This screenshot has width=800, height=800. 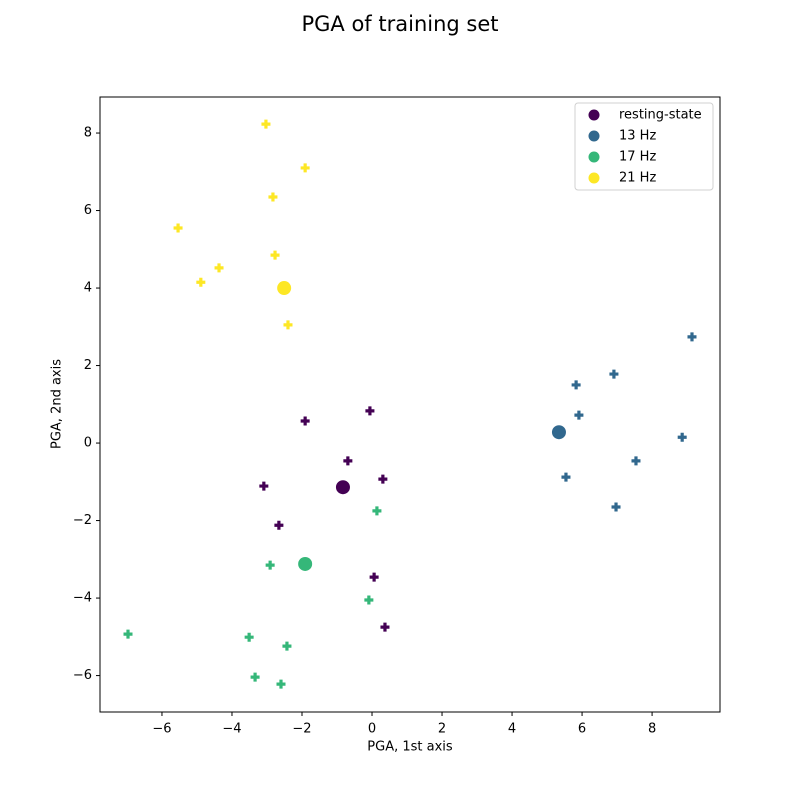 What do you see at coordinates (399, 24) in the screenshot?
I see `chart-title: PGA of training set` at bounding box center [399, 24].